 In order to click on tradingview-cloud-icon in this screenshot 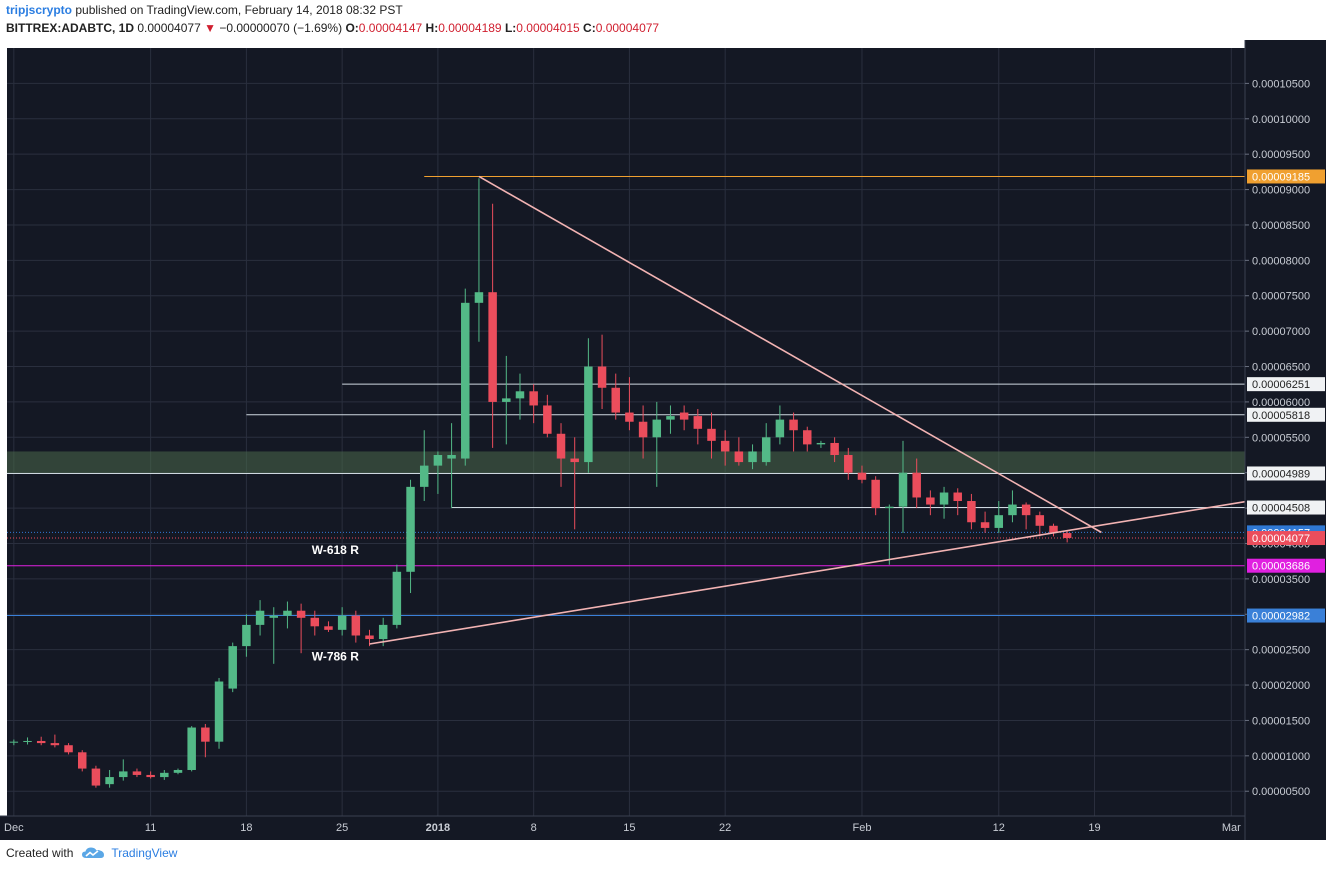, I will do `click(93, 852)`.